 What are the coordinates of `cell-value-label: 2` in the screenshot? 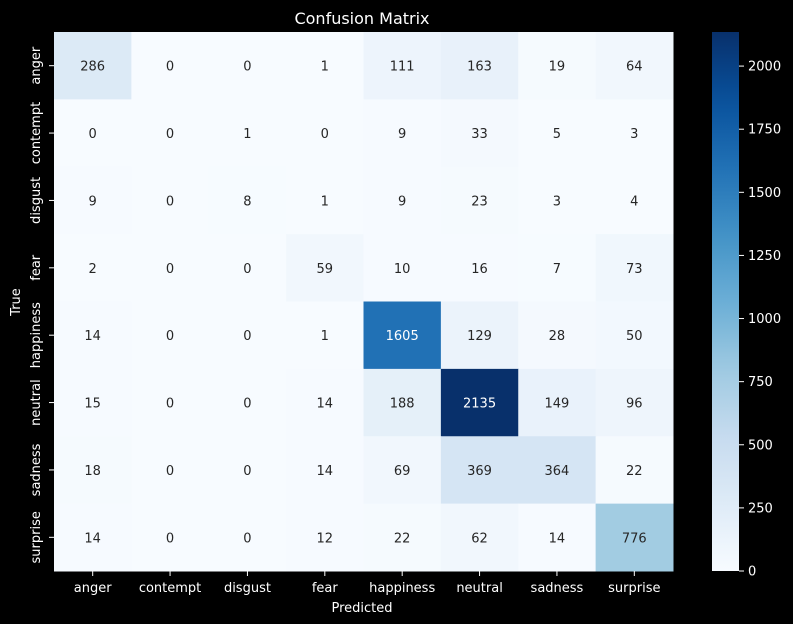 It's located at (93, 269).